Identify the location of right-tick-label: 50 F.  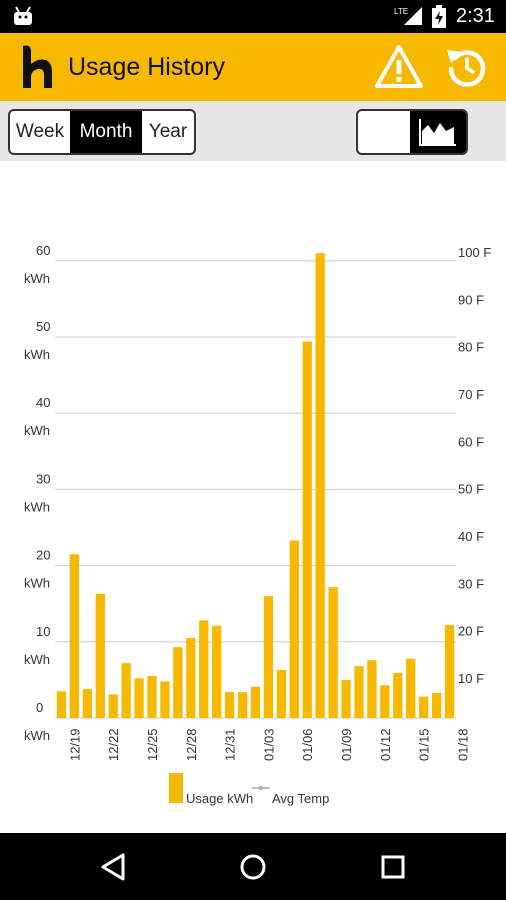
(471, 489).